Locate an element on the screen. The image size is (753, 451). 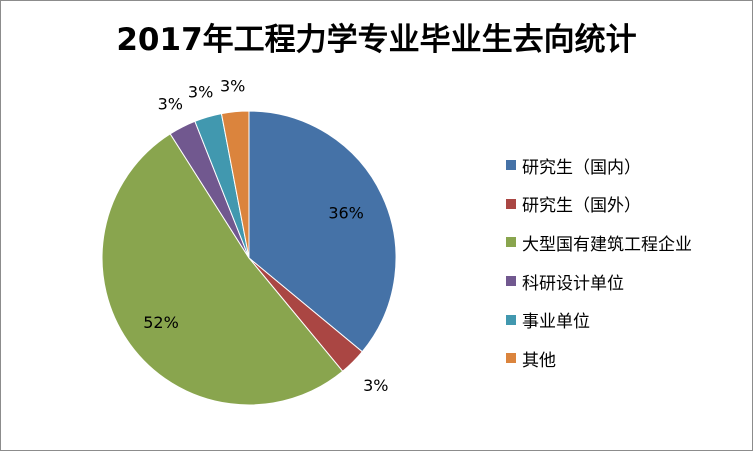
legend: 研究生（国内） 研究生（国外） 大型国有建筑工程企业 科研设计单位 事业单位其他 is located at coordinates (599, 262).